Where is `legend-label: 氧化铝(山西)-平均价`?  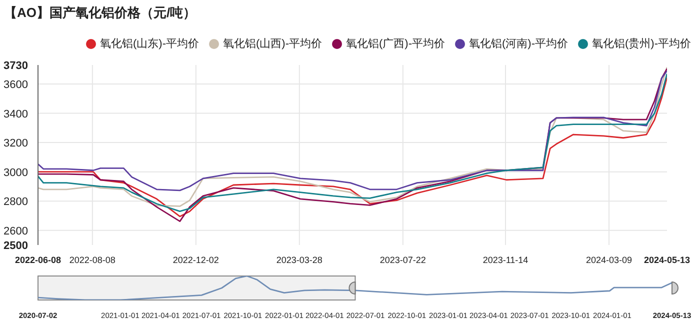
legend-label: 氧化铝(山西)-平均价 is located at coordinates (272, 44).